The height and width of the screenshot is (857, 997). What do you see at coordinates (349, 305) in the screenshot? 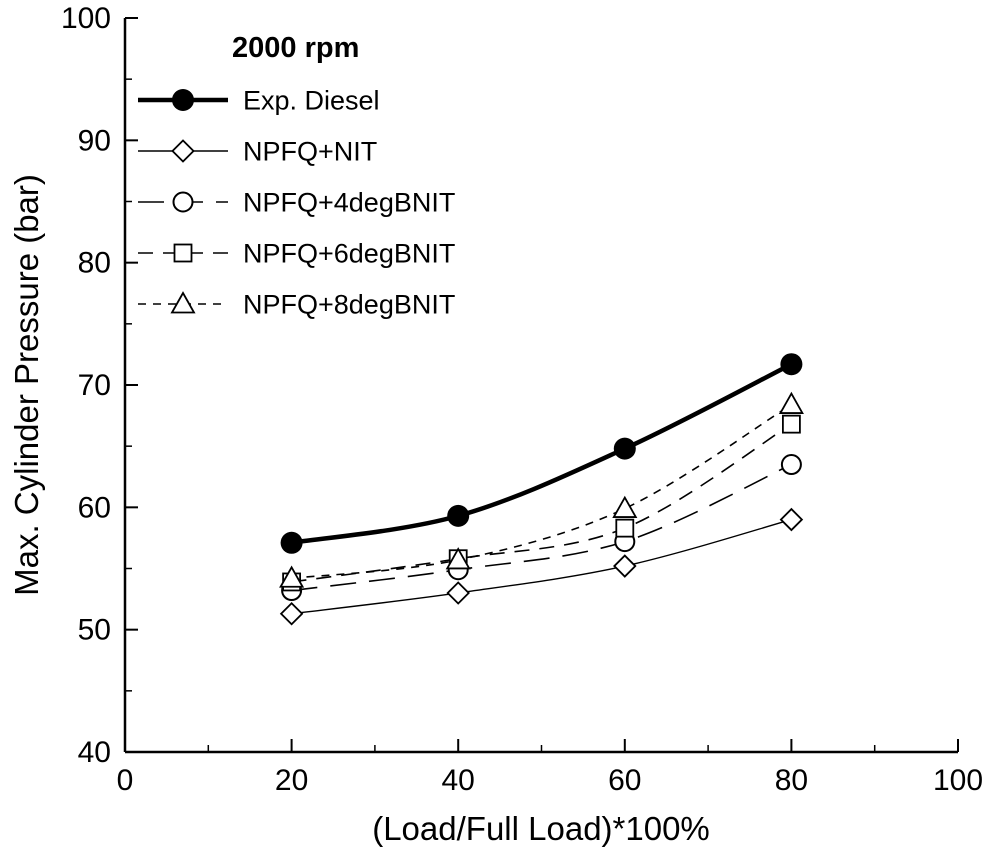
I see `legend-label: NPFQ+8degBNIT` at bounding box center [349, 305].